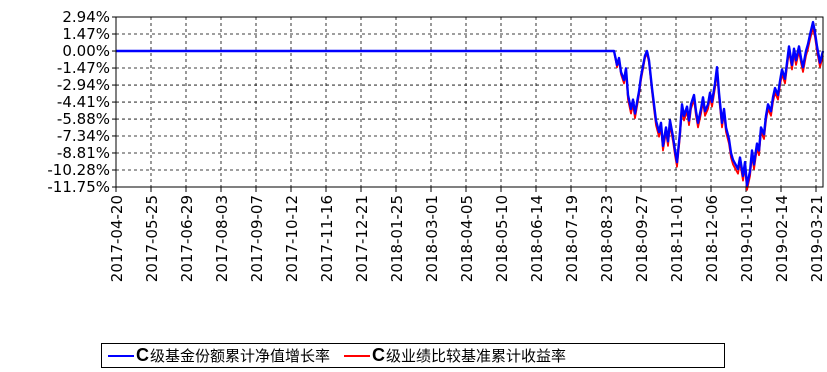 This screenshot has width=827, height=372. What do you see at coordinates (747, 238) in the screenshot?
I see `x-tick-label: 2019-01-10` at bounding box center [747, 238].